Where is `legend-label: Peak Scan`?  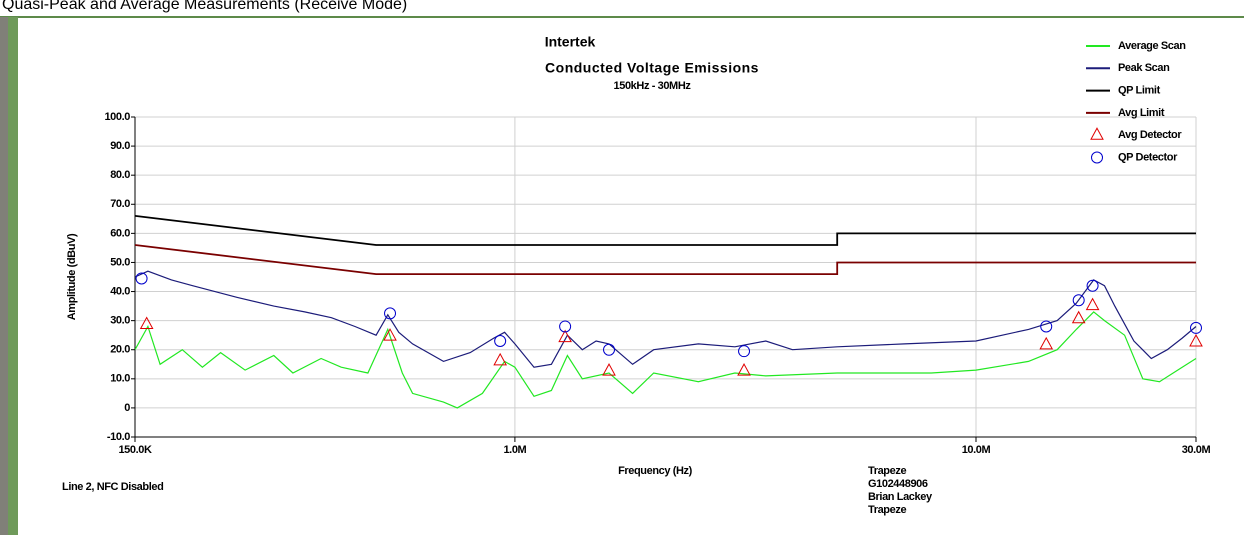
legend-label: Peak Scan is located at coordinates (1144, 68).